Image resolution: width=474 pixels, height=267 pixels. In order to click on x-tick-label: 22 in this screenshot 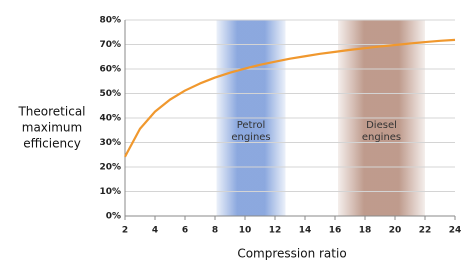, I will do `click(425, 231)`.